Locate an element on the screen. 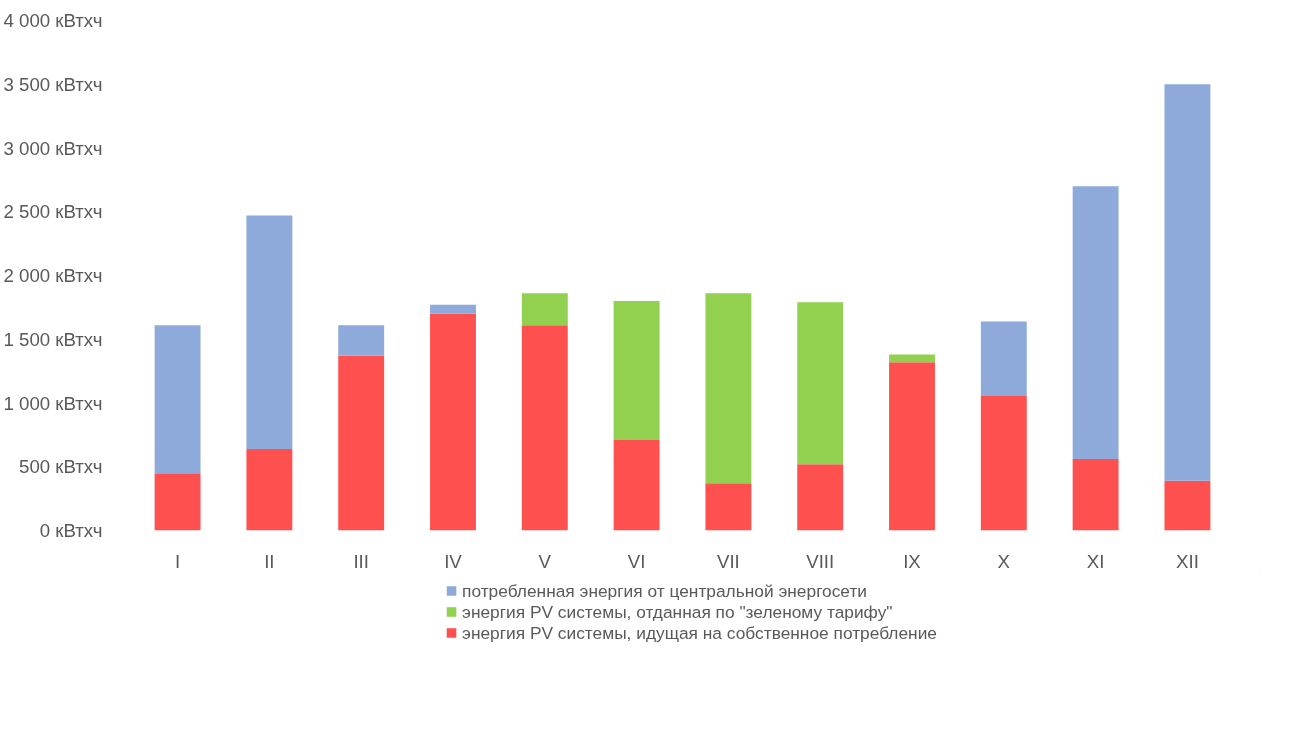 The width and height of the screenshot is (1316, 747). y-tick-label: 2 500 кВтхч is located at coordinates (53, 212).